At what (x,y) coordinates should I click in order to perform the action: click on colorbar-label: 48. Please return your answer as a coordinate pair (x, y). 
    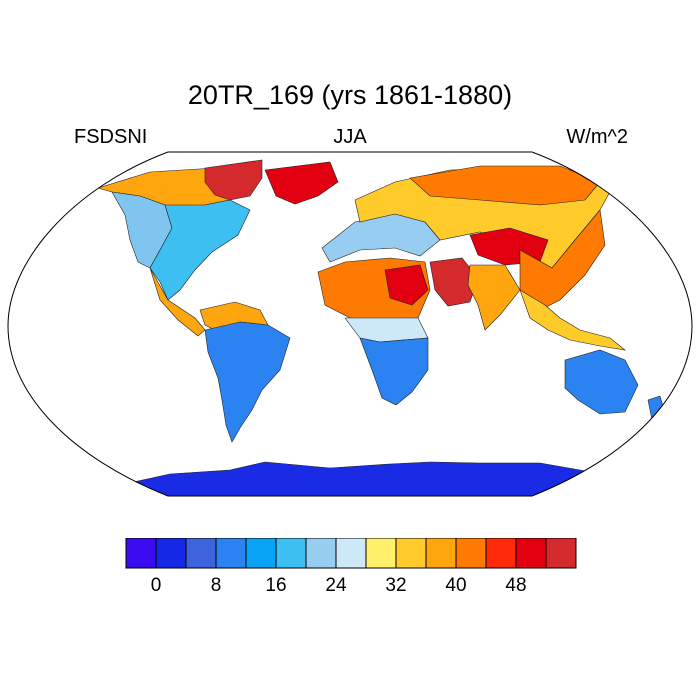
    Looking at the image, I should click on (516, 585).